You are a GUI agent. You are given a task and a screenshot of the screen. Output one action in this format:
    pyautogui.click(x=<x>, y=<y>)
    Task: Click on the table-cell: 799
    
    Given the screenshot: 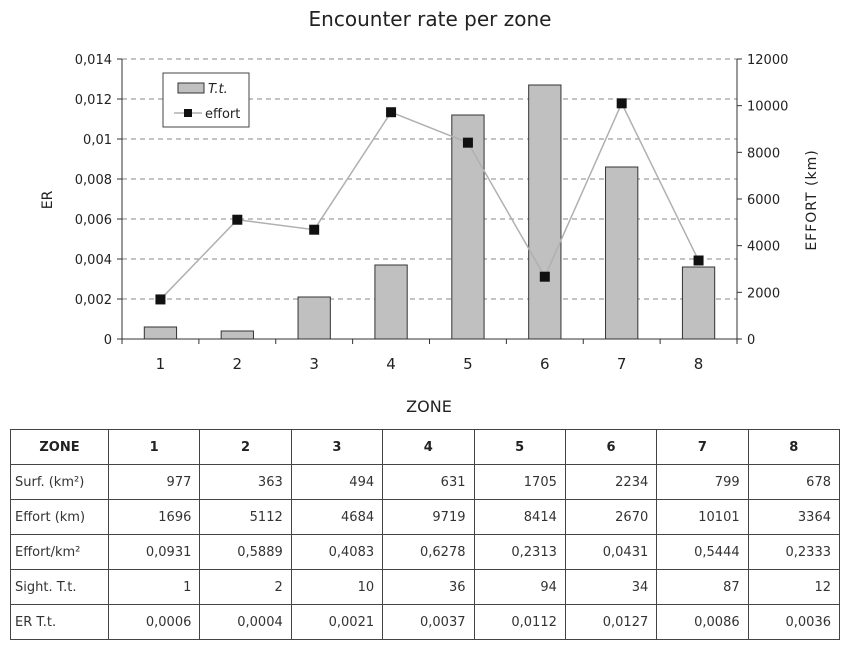 What is the action you would take?
    pyautogui.click(x=702, y=482)
    